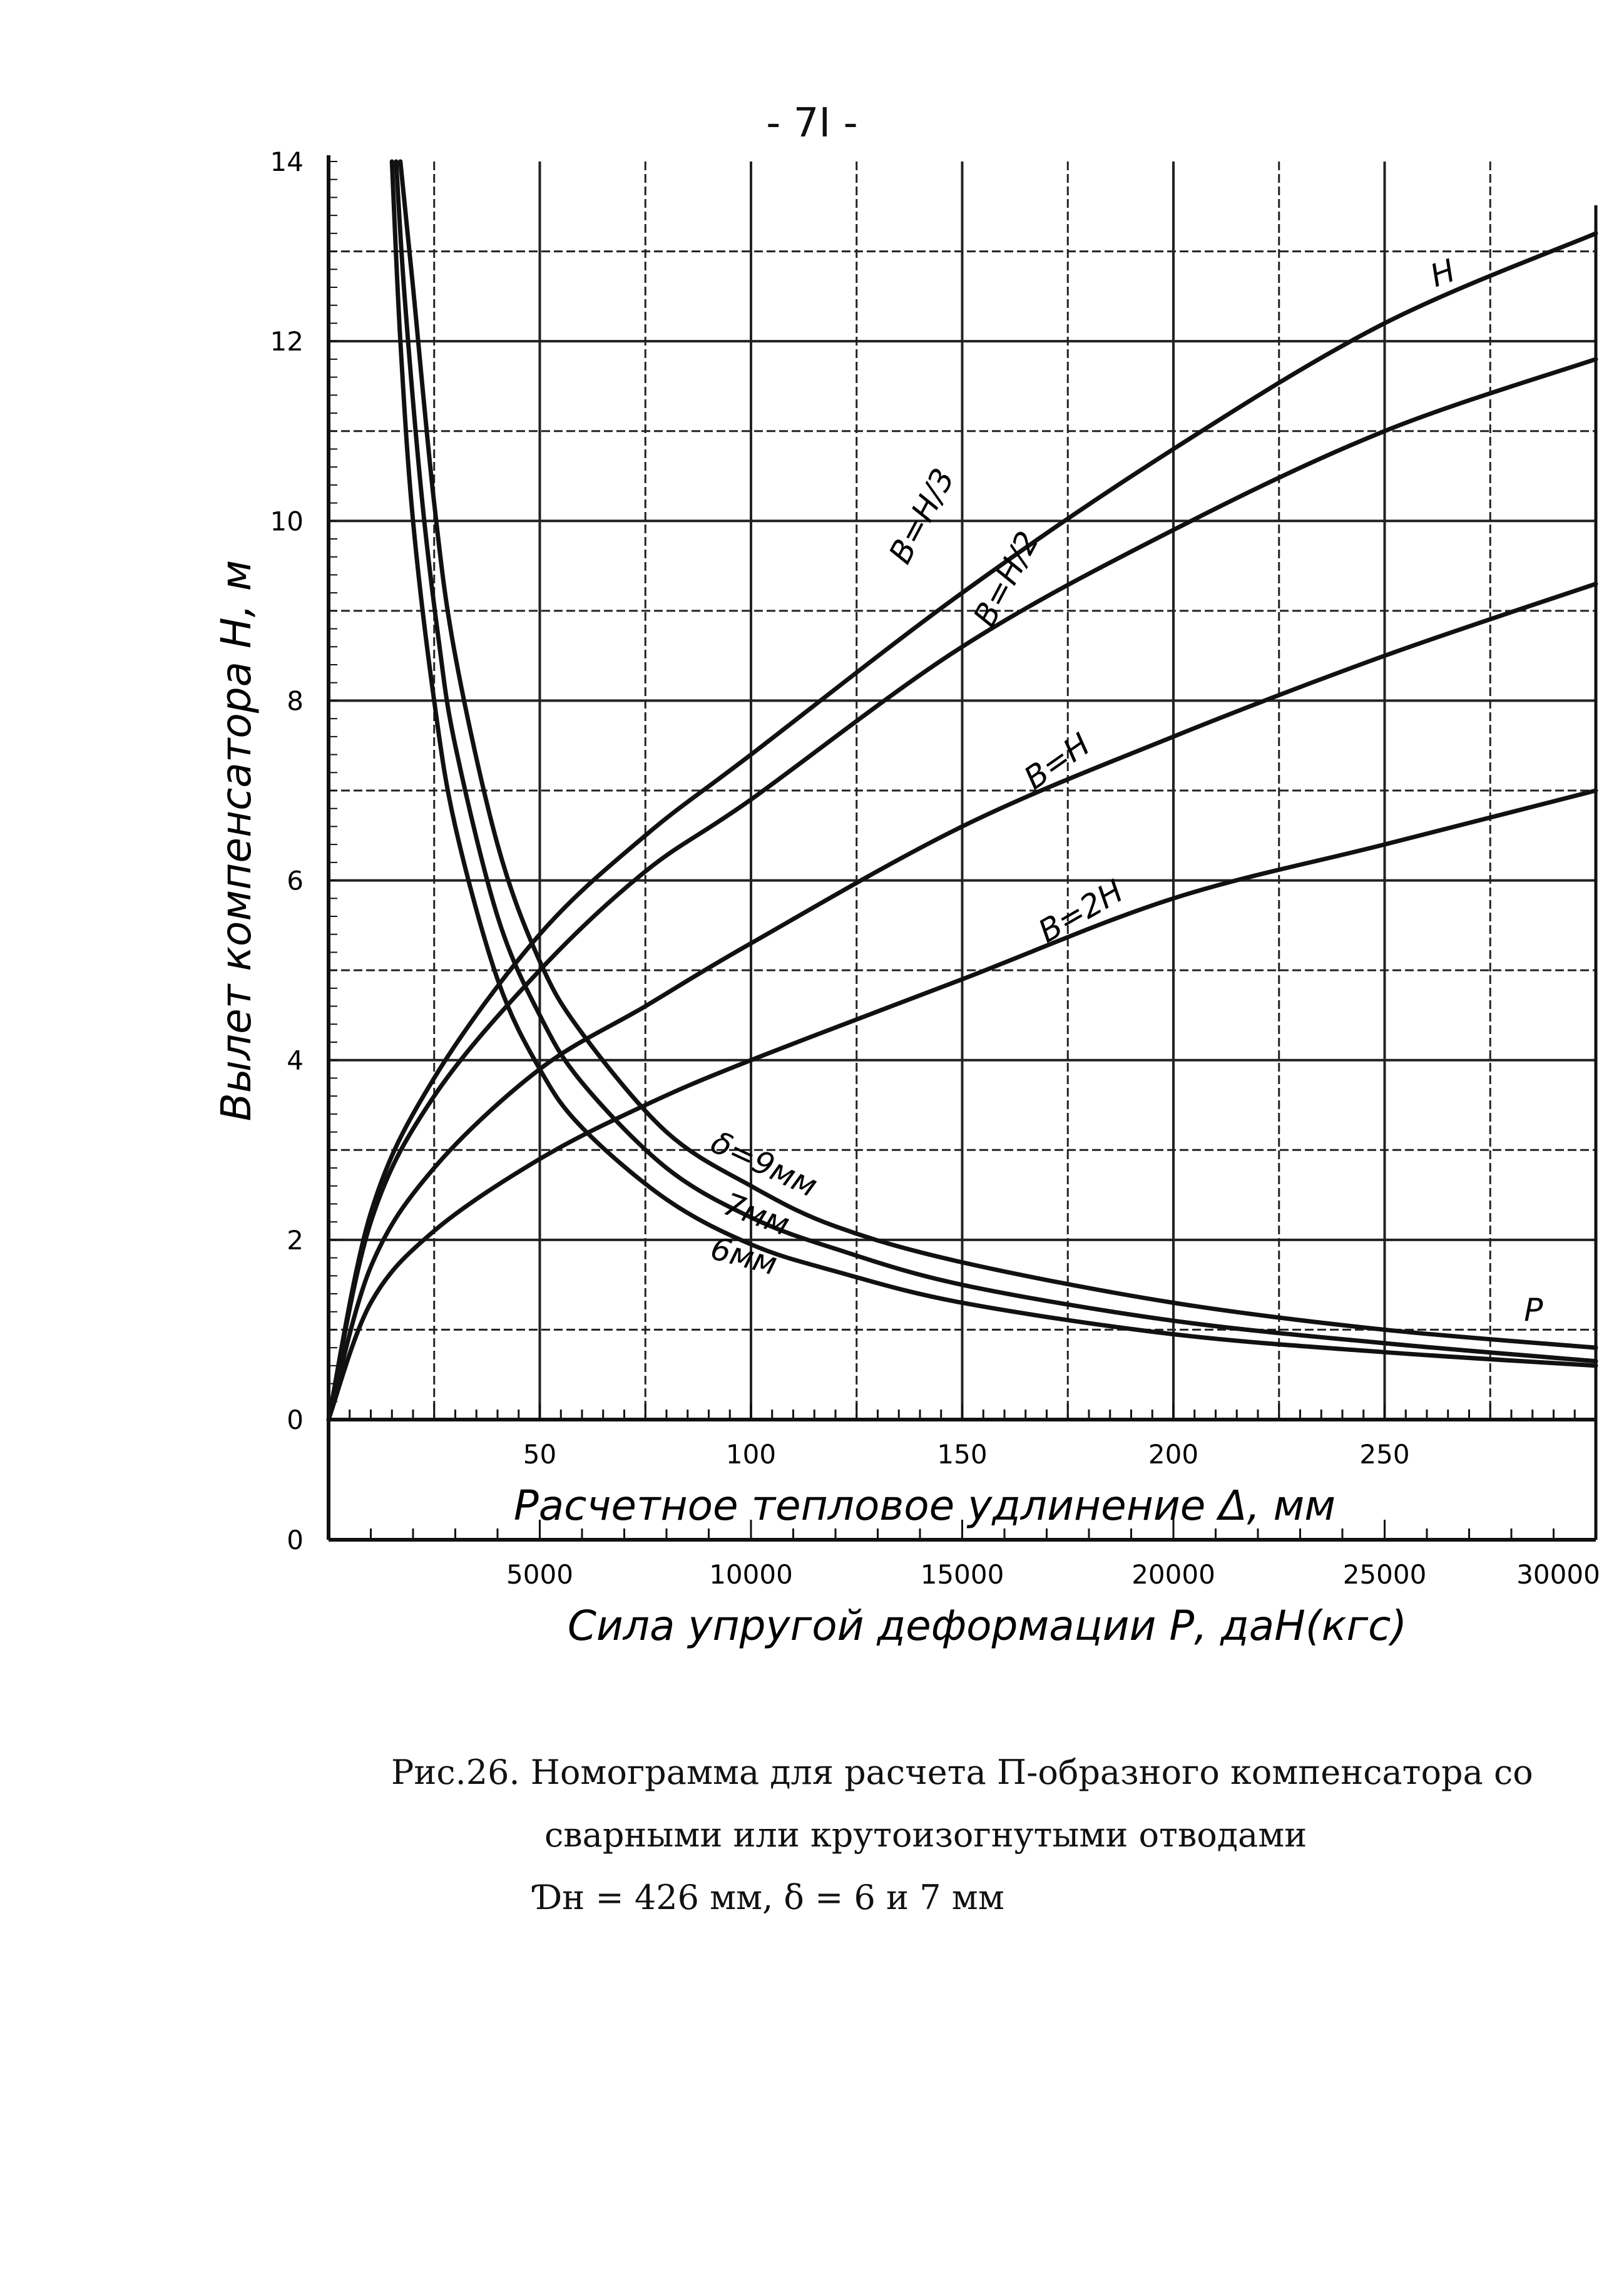 This screenshot has height=2294, width=1624. What do you see at coordinates (539, 1454) in the screenshot?
I see `delta-tick-label: 50` at bounding box center [539, 1454].